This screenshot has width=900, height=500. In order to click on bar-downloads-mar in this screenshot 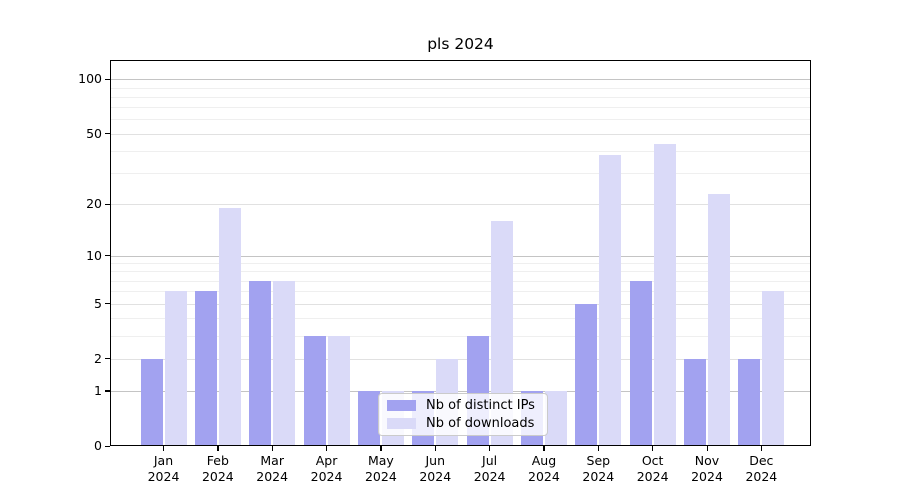, I will do `click(284, 363)`.